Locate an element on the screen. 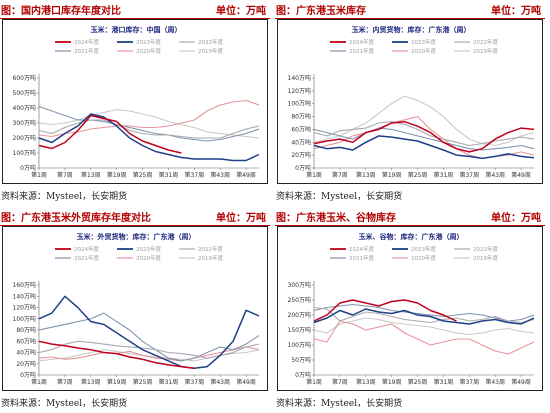 Image resolution: width=550 pixels, height=413 pixels. panel-title: 图：广东港玉米、谷物库存 is located at coordinates (336, 218).